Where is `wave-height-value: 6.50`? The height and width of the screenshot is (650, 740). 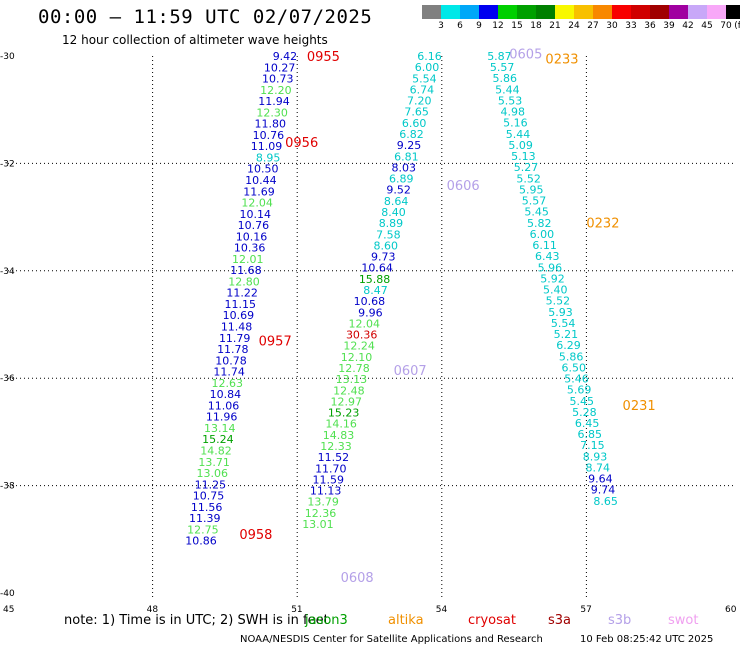
wave-height-value: 6.50 is located at coordinates (574, 367).